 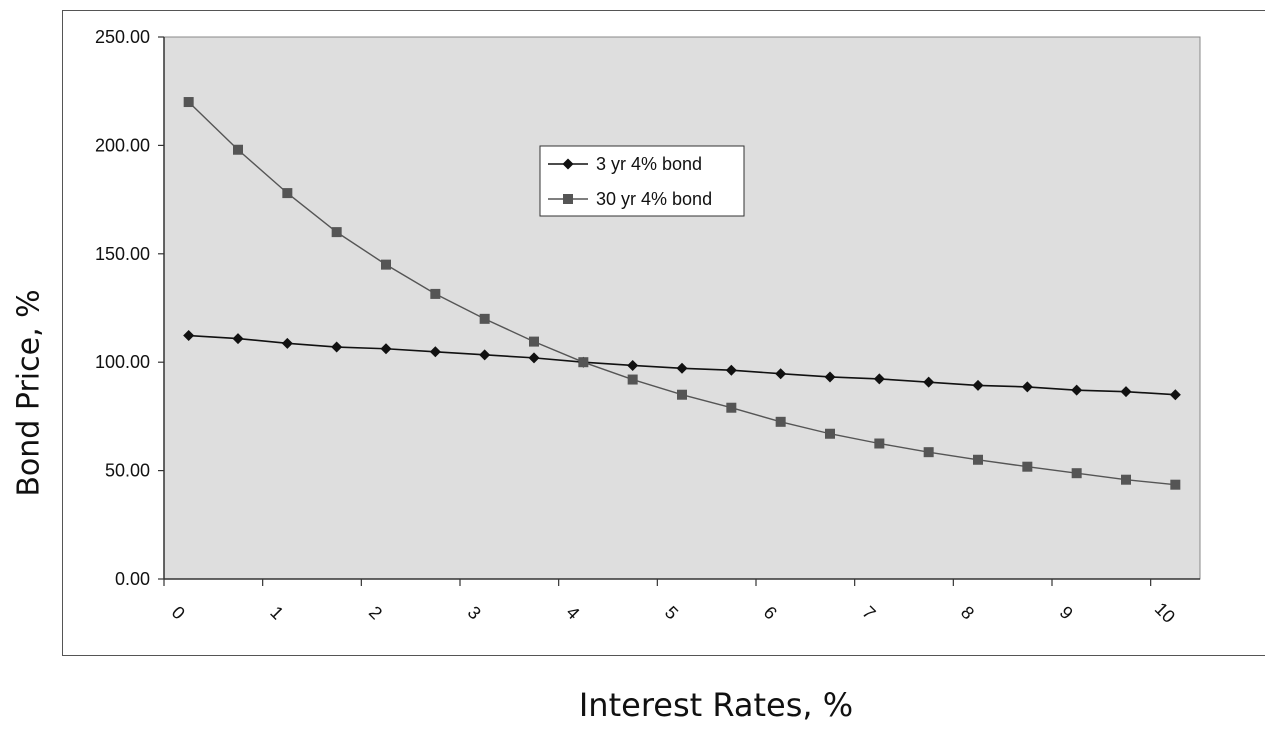 What do you see at coordinates (375, 612) in the screenshot?
I see `x-tick-label: 2` at bounding box center [375, 612].